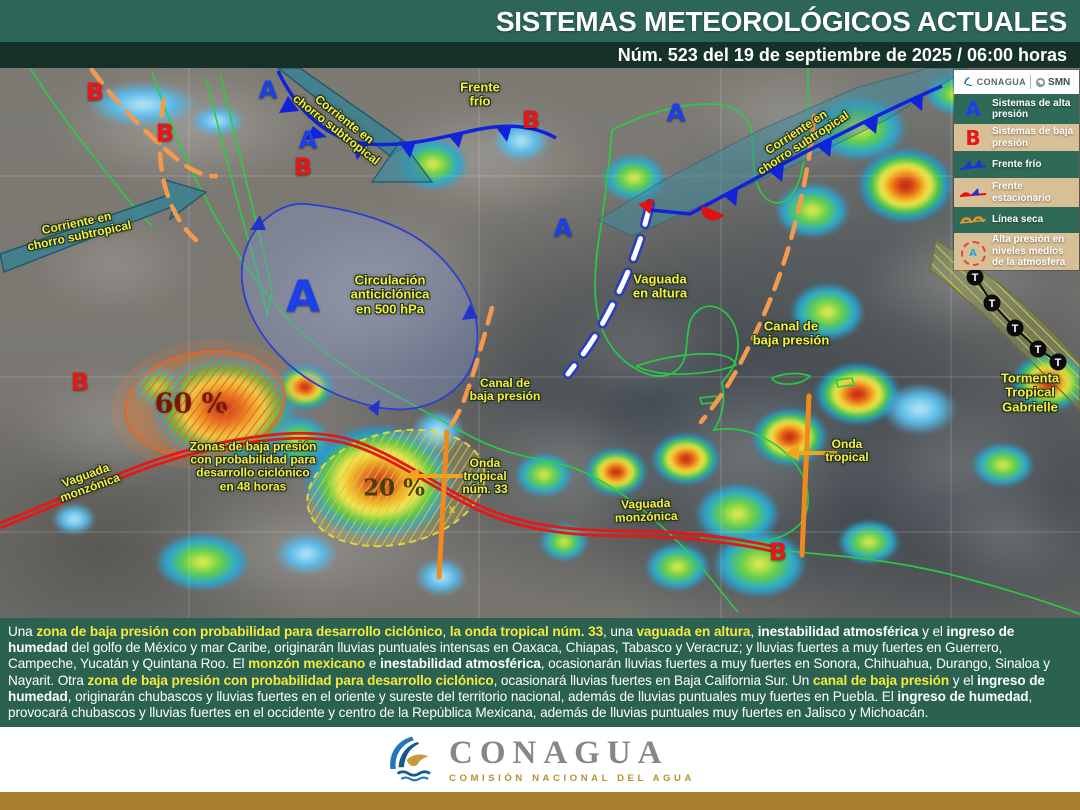  Describe the element at coordinates (1030, 392) in the screenshot. I see `label-gabrielle: Tormenta Tropical Gabrielle` at that location.